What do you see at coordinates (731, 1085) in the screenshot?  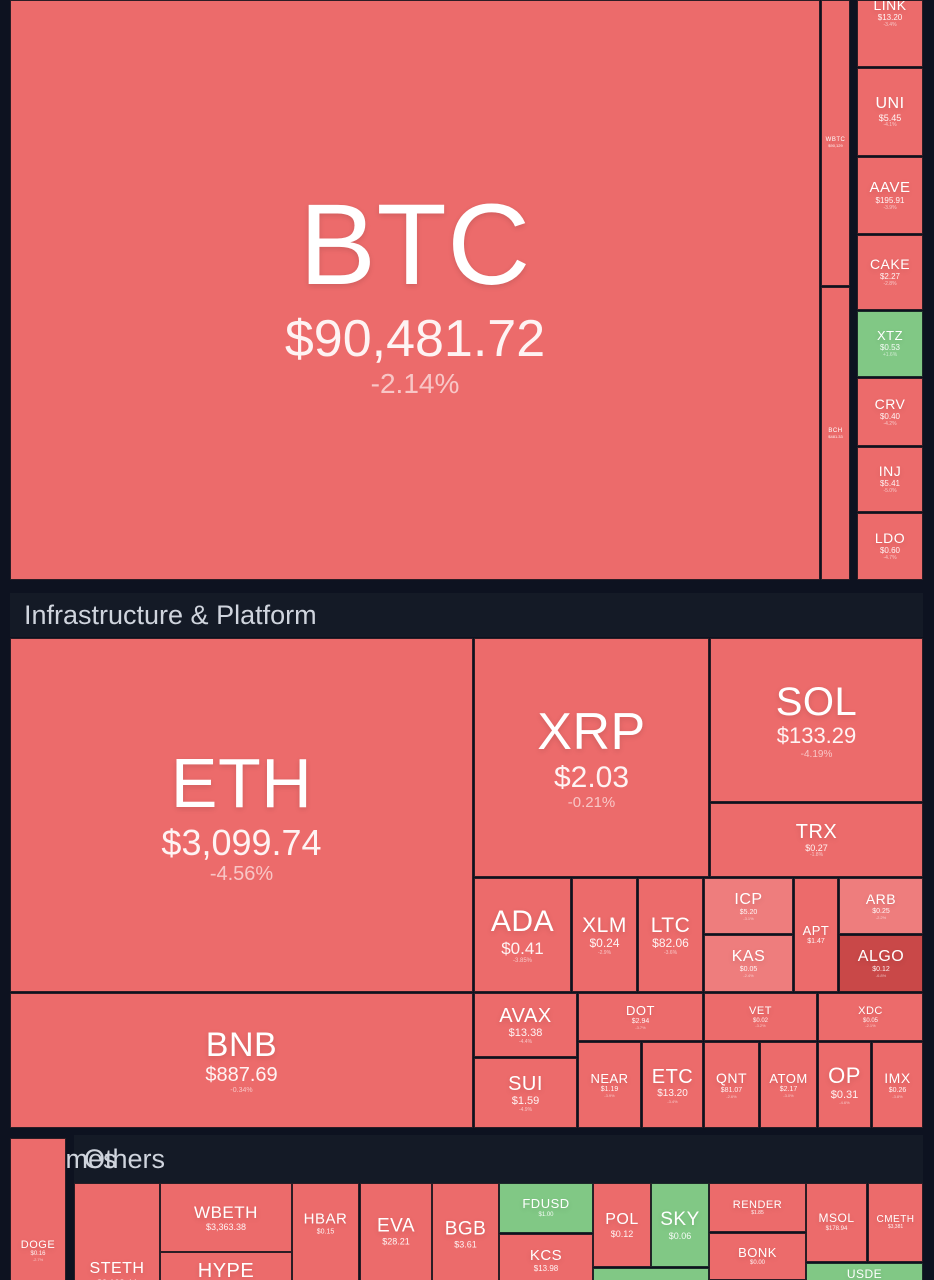 I see `tile-qnt: QNT $81.07 -2.6%` at bounding box center [731, 1085].